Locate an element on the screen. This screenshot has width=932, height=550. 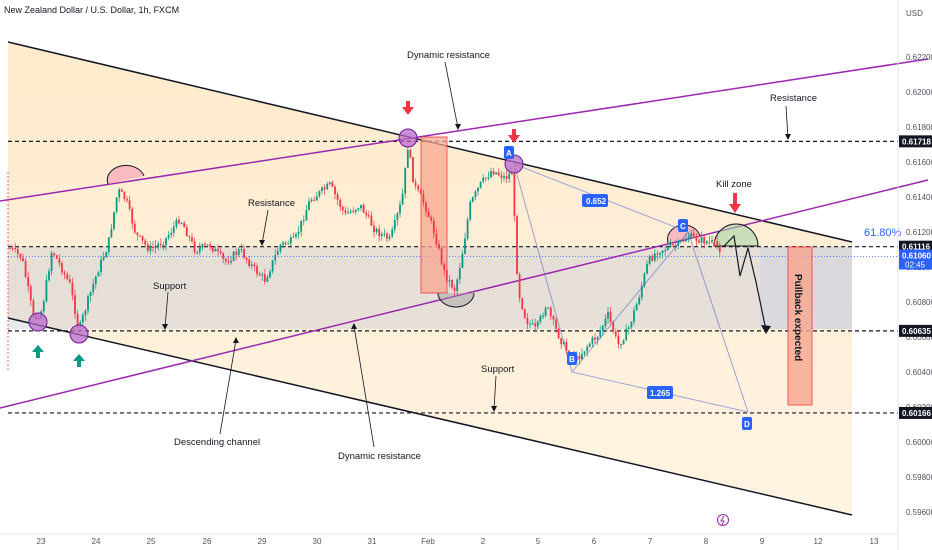
pullback-expected-label: Pullback expected is located at coordinates (797, 317).